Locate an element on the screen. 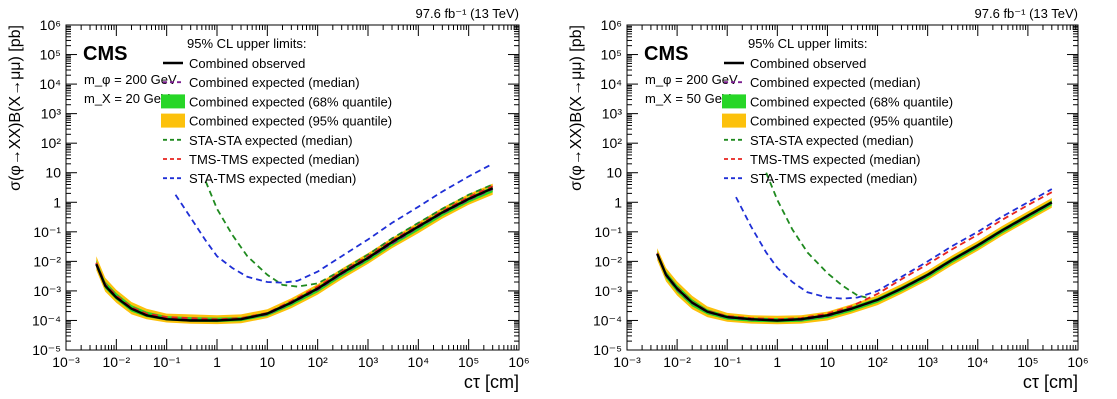 The image size is (1117, 399). legend-label: STA-STA expected (median) is located at coordinates (271, 140).